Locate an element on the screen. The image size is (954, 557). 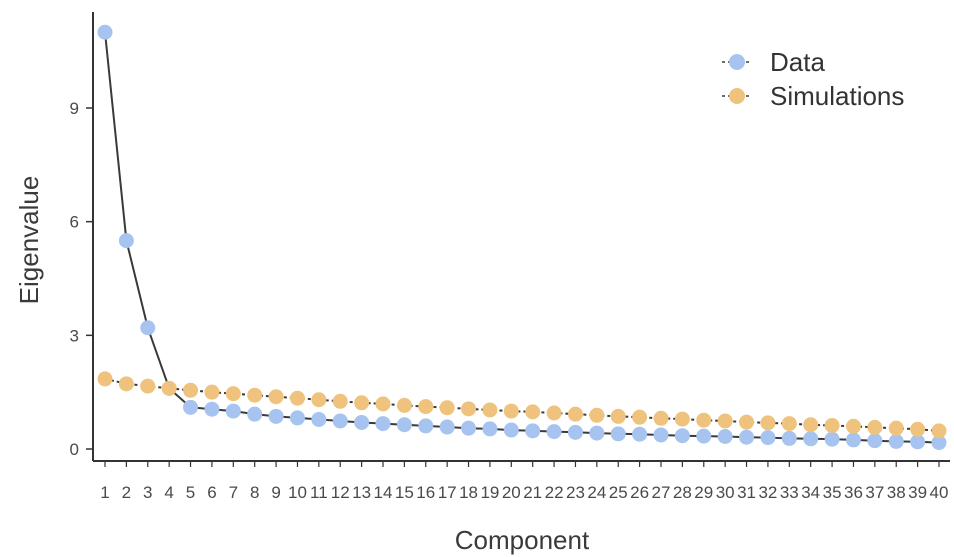
x-tick-label: 34 is located at coordinates (810, 492).